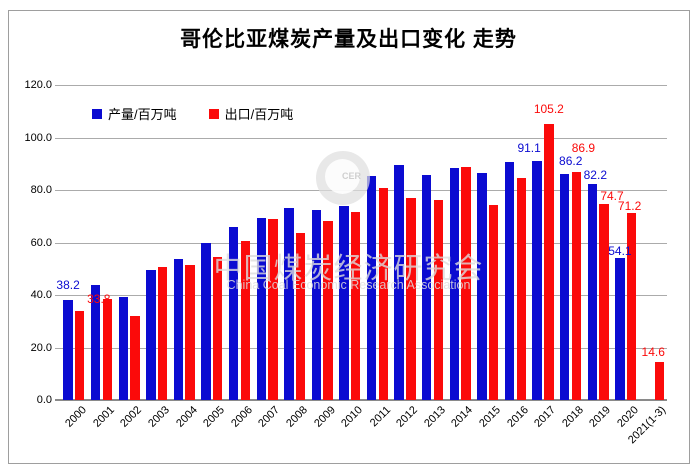 This screenshot has width=695, height=475. I want to click on x-tick-label-2013: 2013, so click(435, 417).